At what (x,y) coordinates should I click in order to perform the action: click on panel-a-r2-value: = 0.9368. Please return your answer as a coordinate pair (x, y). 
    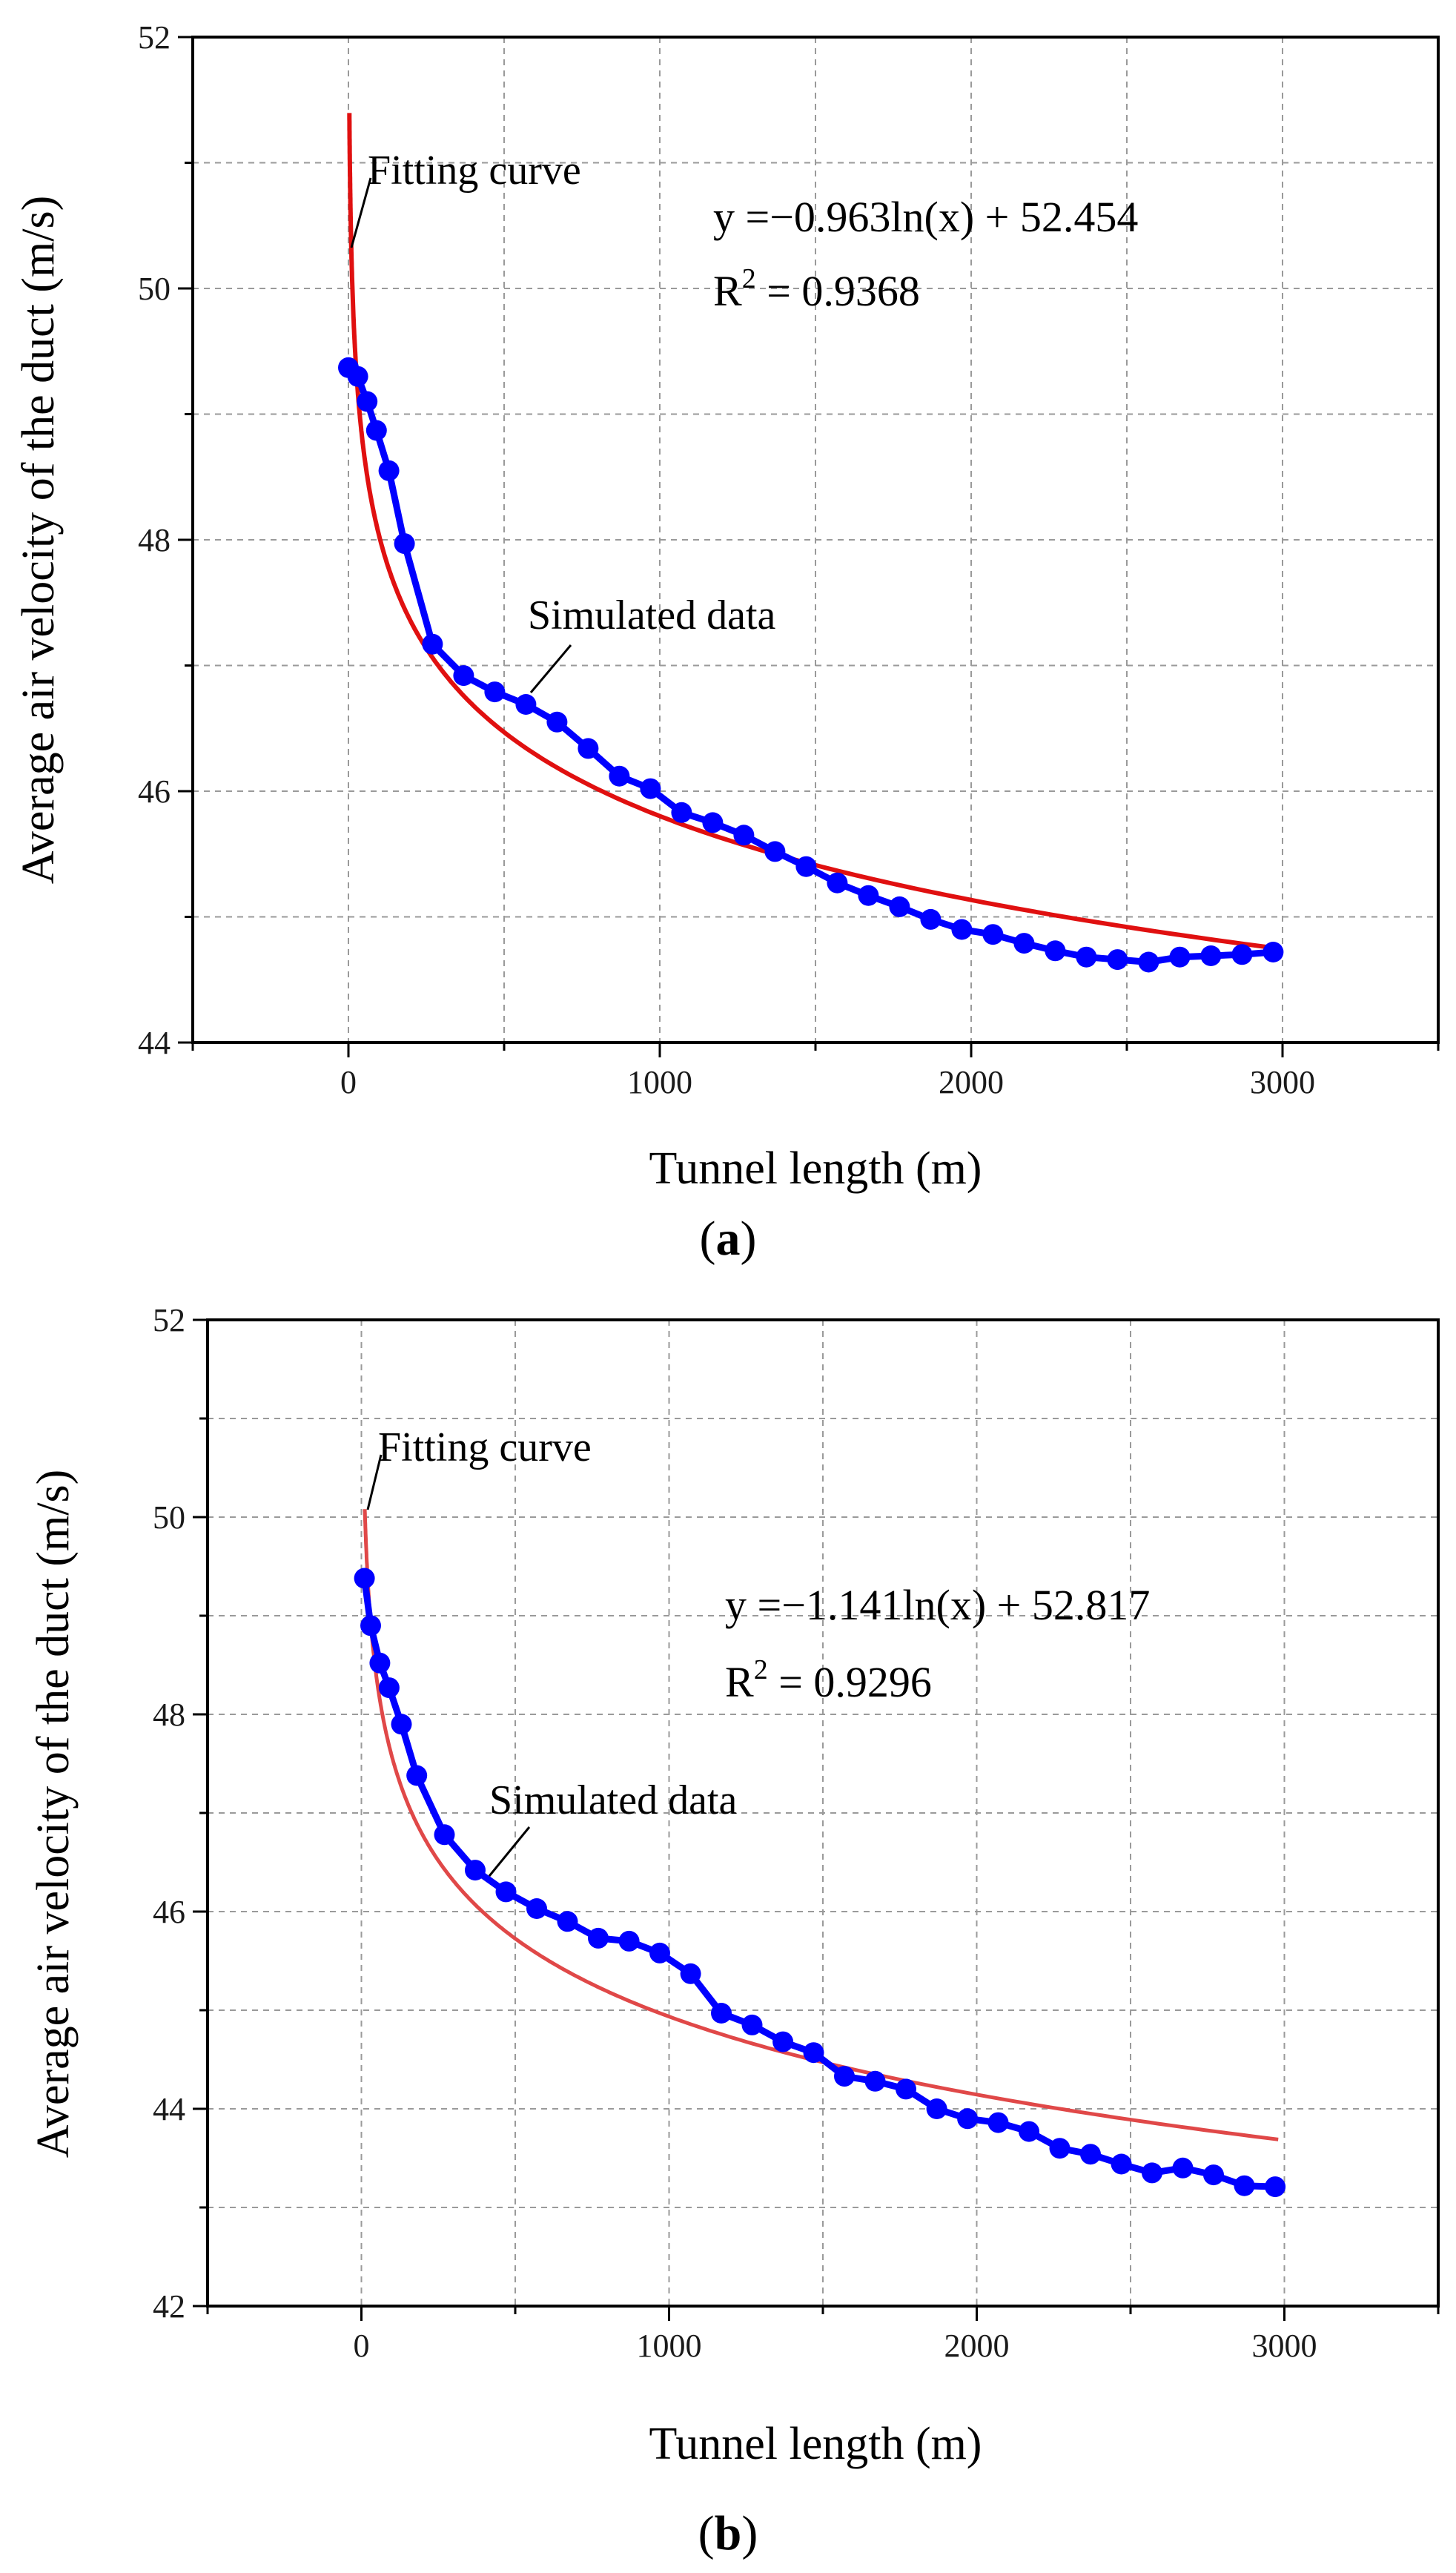
    Looking at the image, I should click on (838, 291).